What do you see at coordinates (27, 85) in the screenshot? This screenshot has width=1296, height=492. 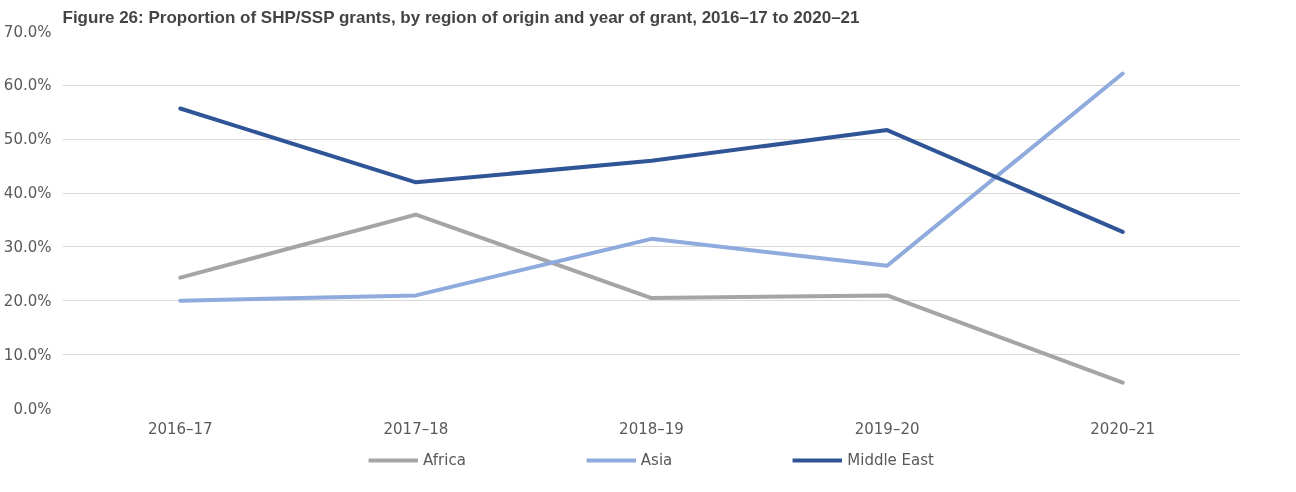 I see `y-tick-label: 60.0%` at bounding box center [27, 85].